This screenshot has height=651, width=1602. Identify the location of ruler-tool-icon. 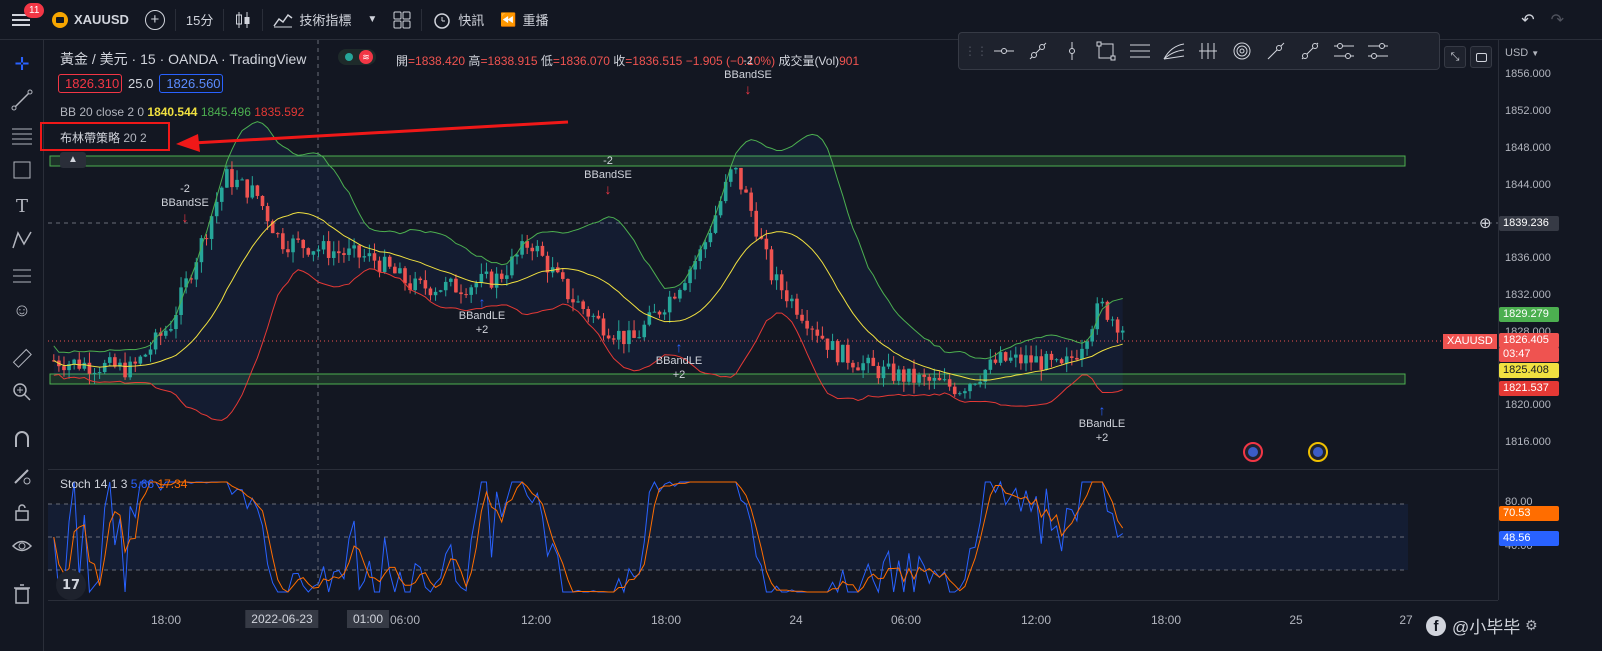
(22, 358).